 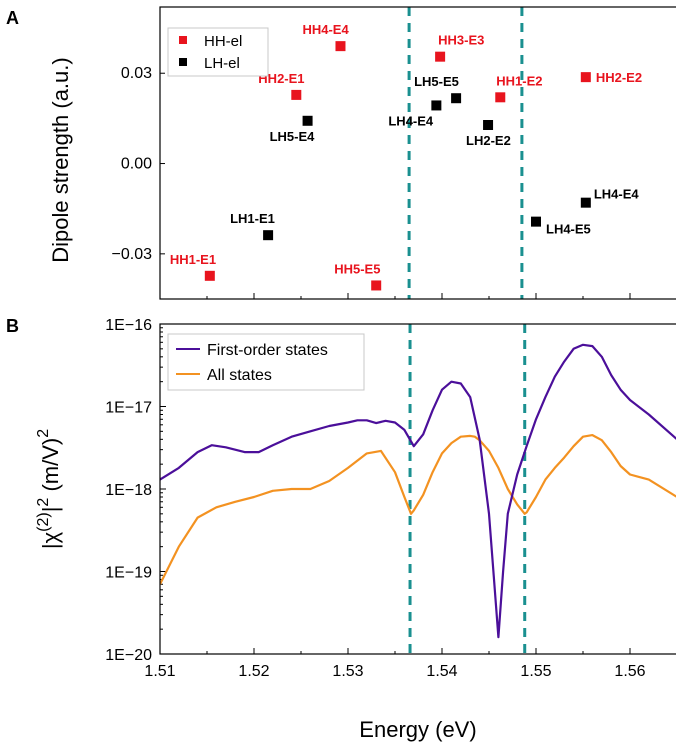 I want to click on panel-a-point-label: HH2-E1, so click(x=281, y=78).